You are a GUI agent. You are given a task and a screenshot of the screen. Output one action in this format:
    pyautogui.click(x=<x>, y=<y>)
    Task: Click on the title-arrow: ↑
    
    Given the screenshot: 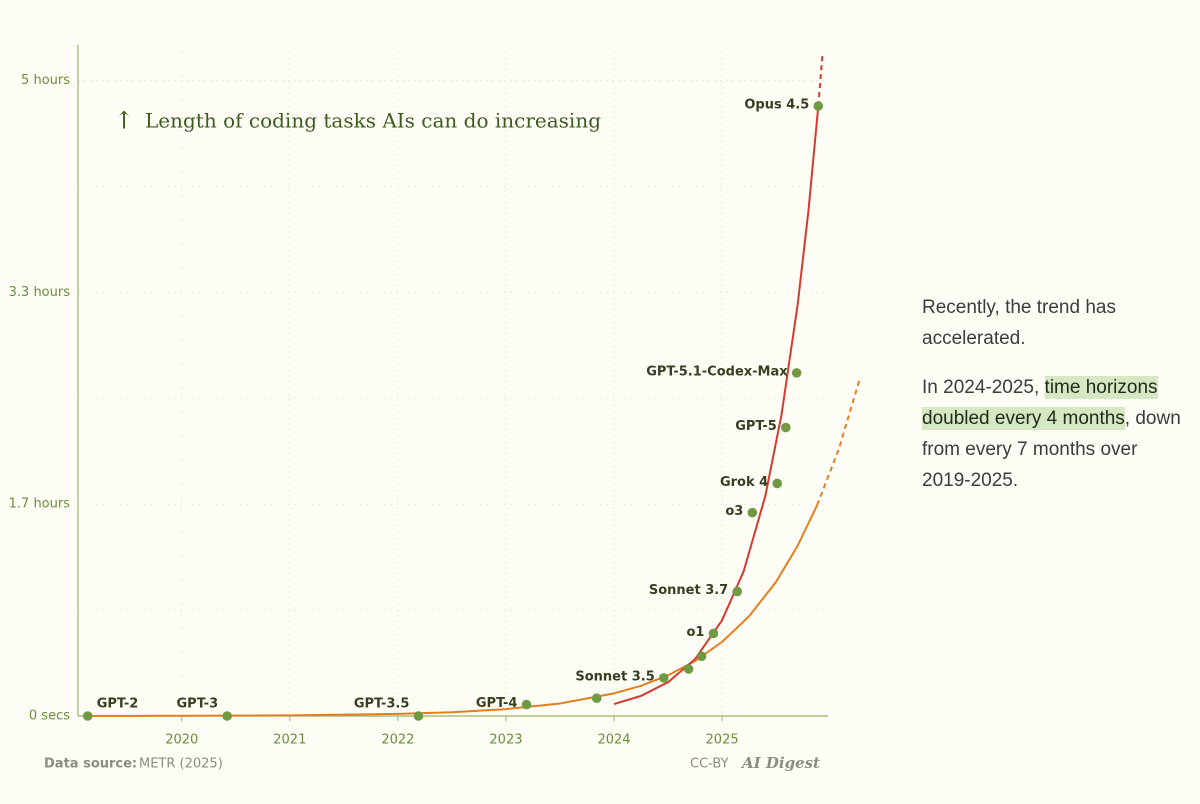 What is the action you would take?
    pyautogui.click(x=124, y=121)
    